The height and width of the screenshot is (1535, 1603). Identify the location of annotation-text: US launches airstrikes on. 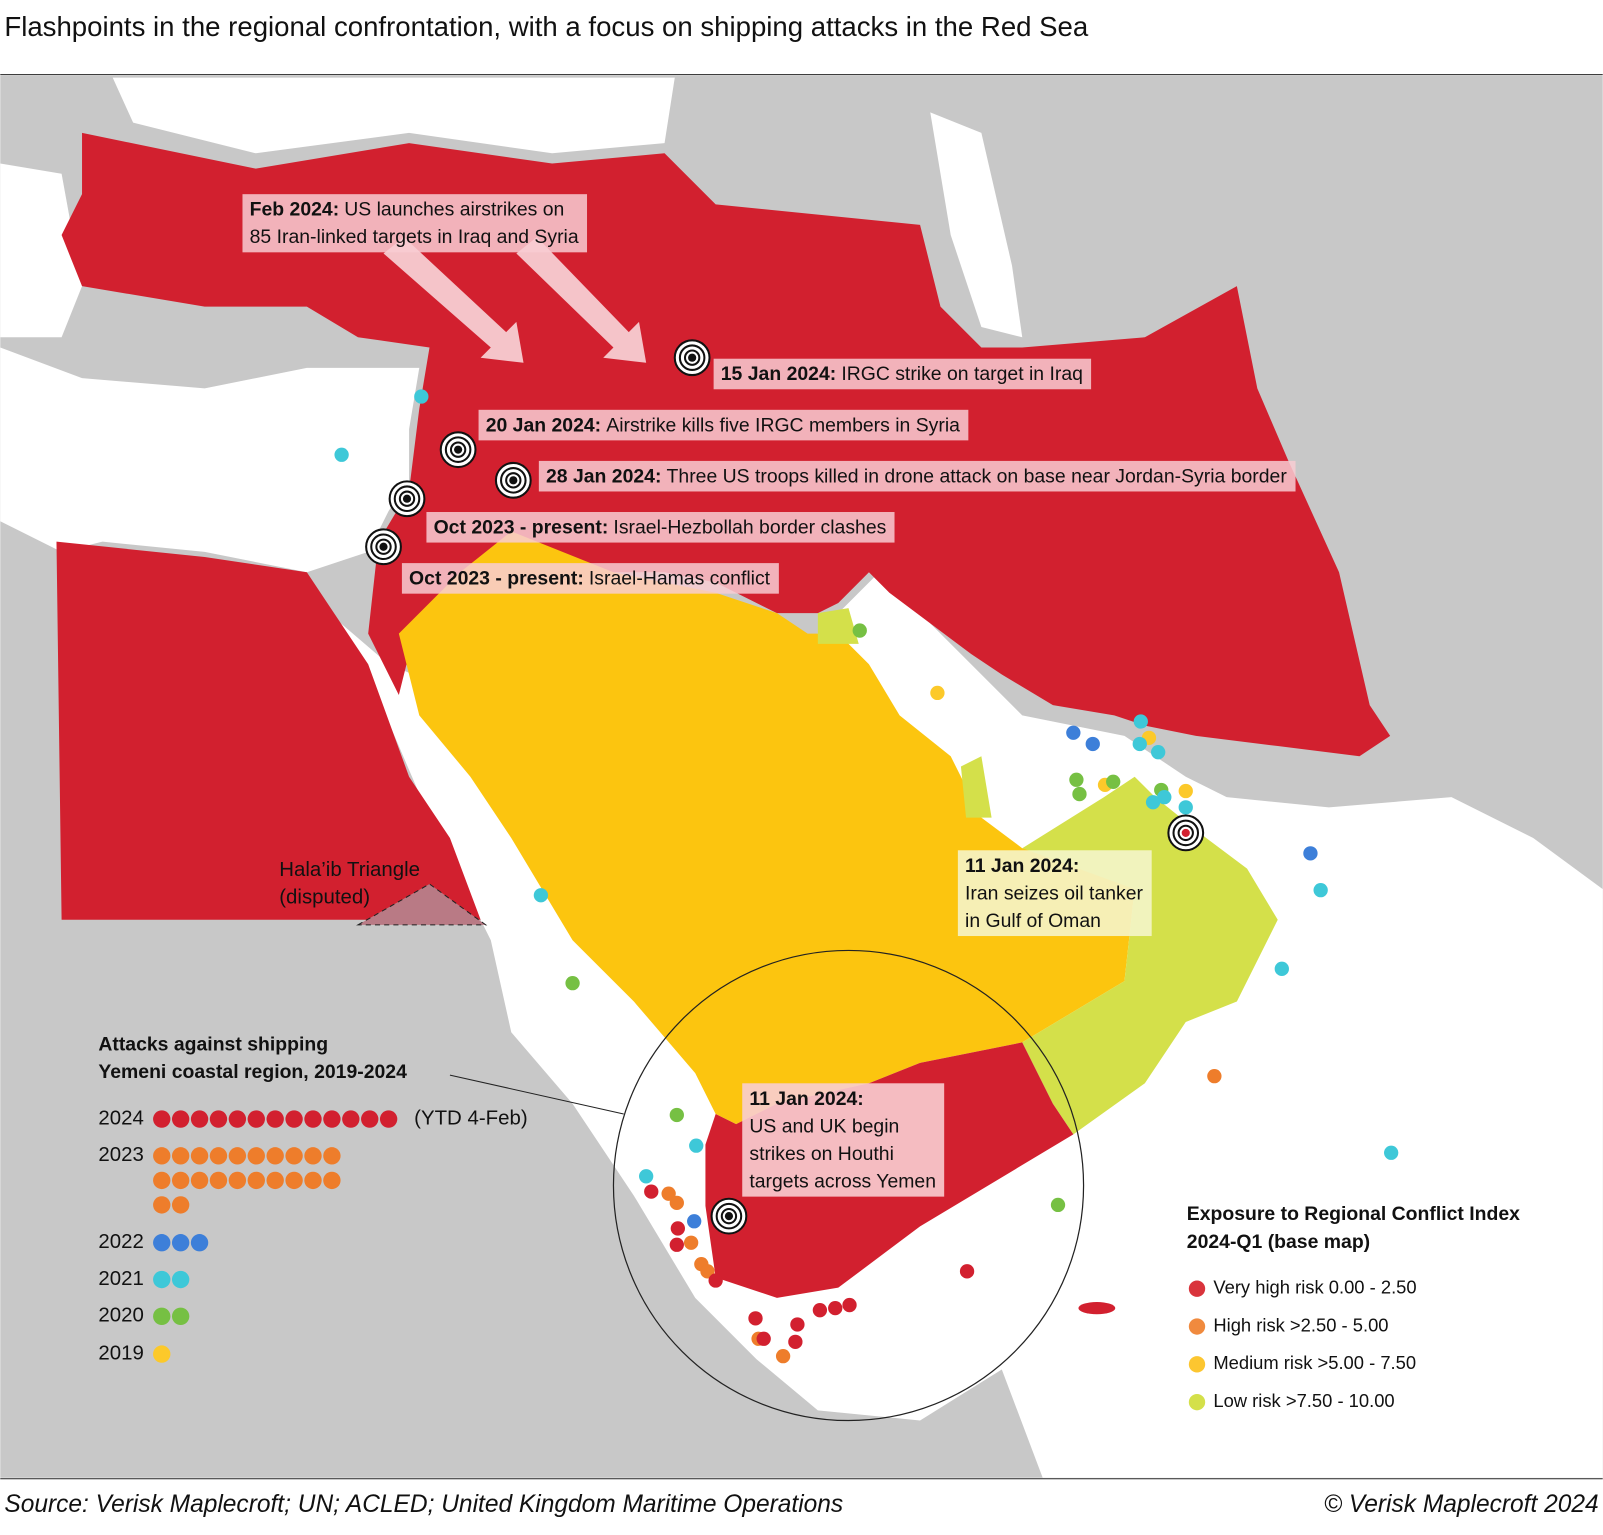
(454, 210).